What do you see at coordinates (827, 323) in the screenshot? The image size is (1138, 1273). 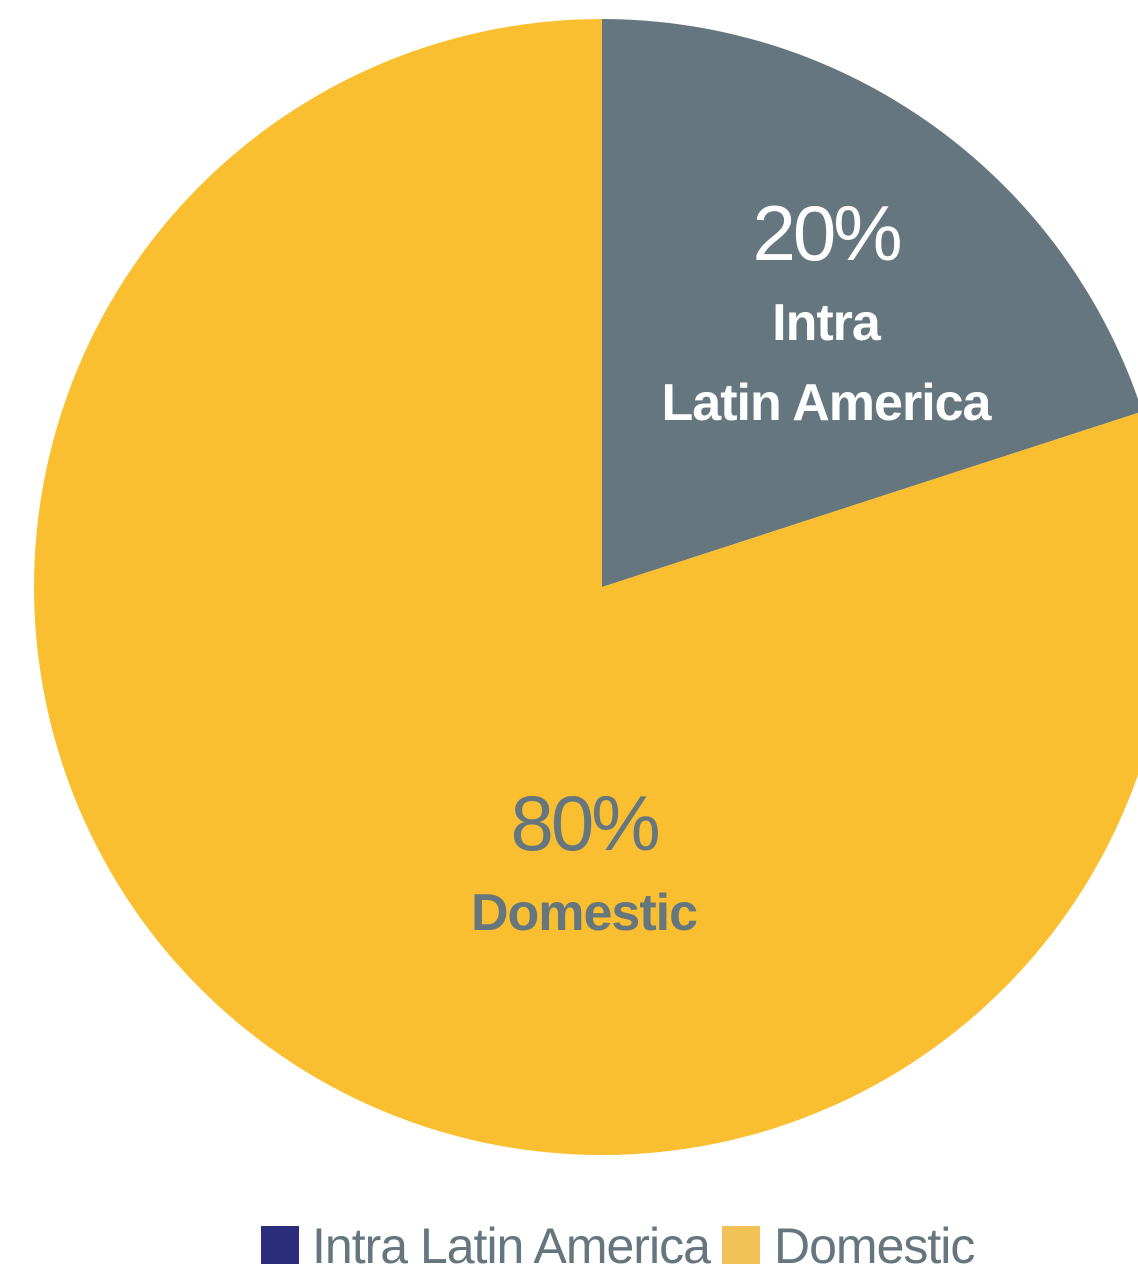 I see `slice-category-label-intra-latin-america: Intra` at bounding box center [827, 323].